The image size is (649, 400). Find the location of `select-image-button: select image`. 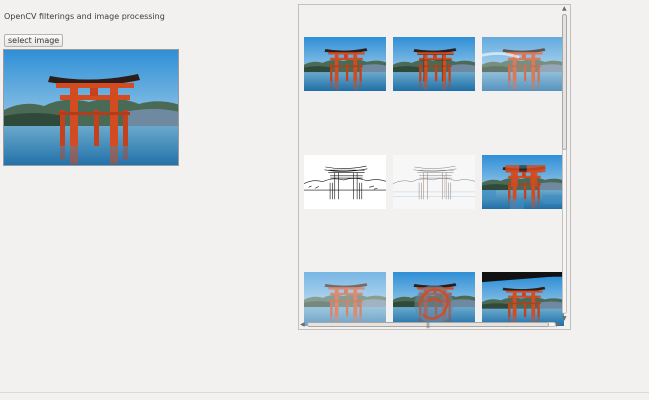

select-image-button: select image is located at coordinates (34, 40).